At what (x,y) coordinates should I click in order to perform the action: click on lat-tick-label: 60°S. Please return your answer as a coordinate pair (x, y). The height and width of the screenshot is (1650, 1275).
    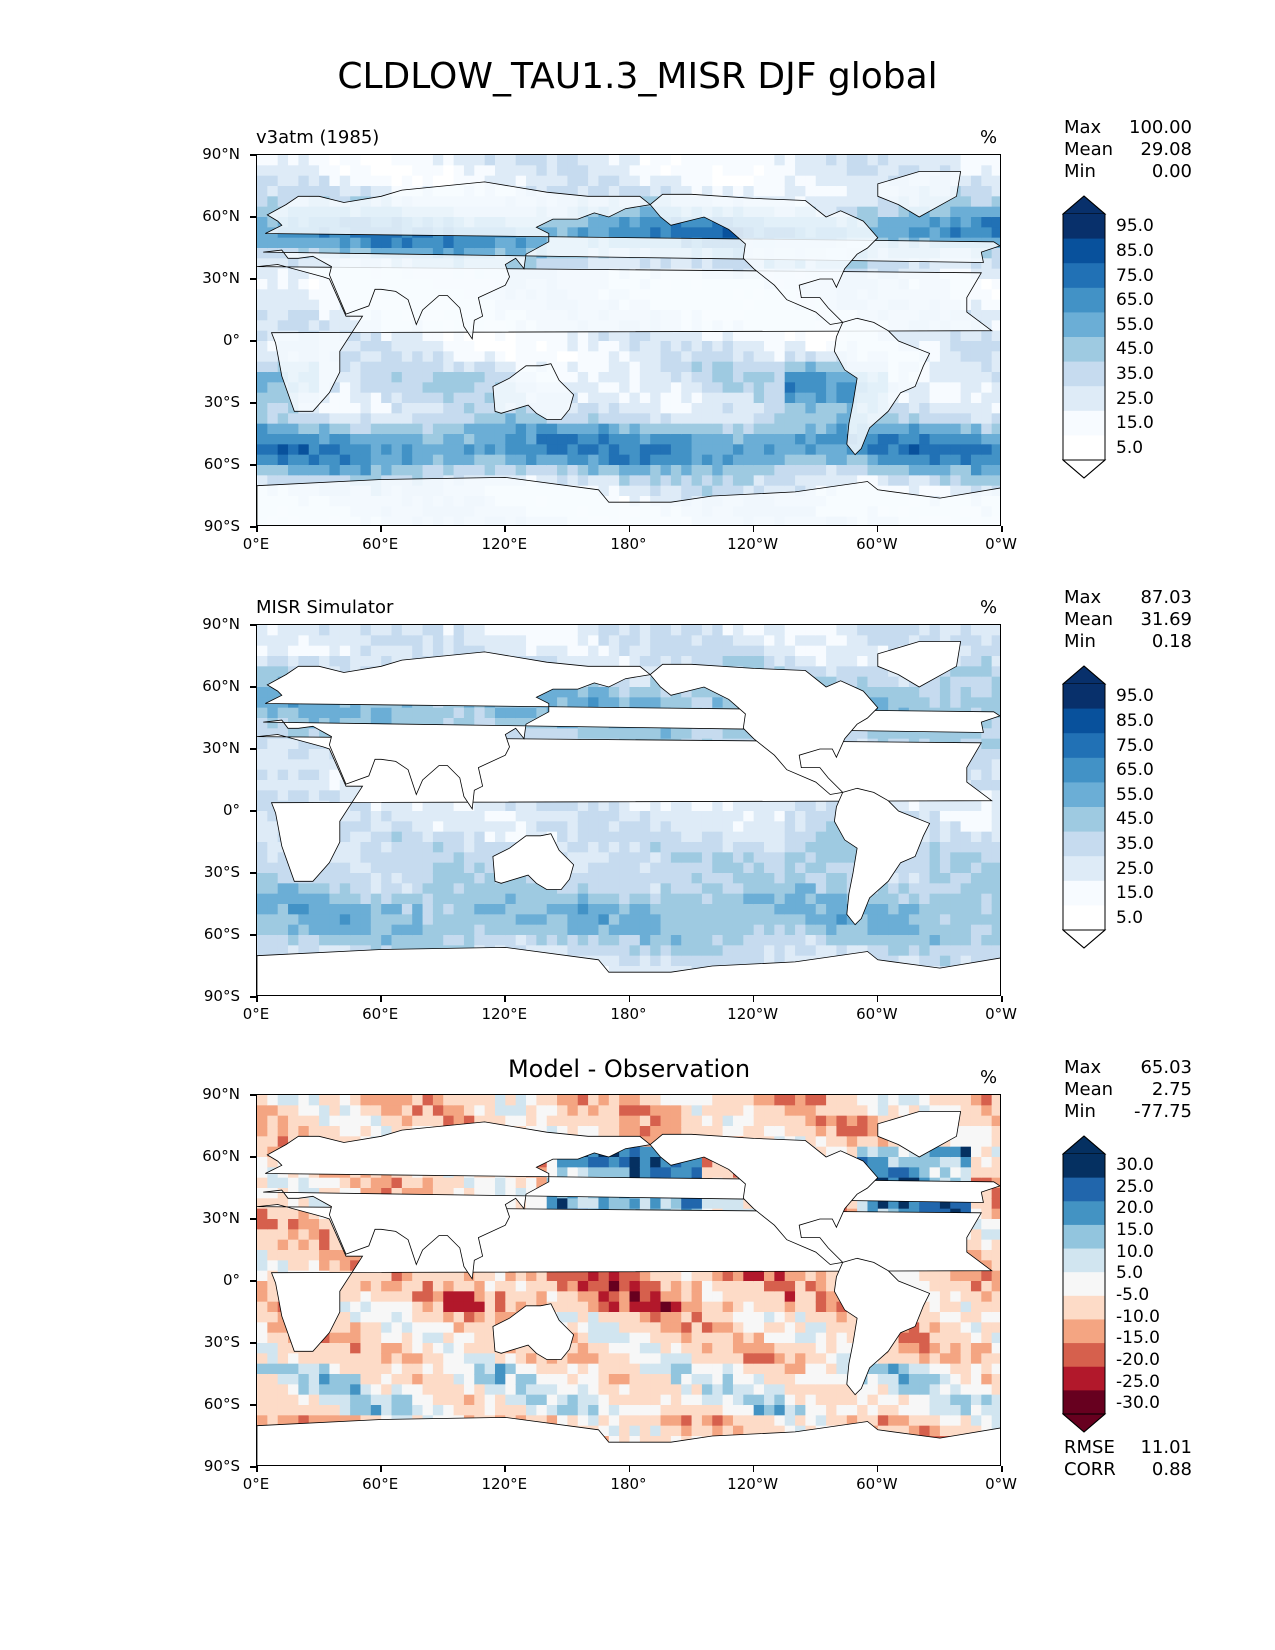
    Looking at the image, I should click on (221, 464).